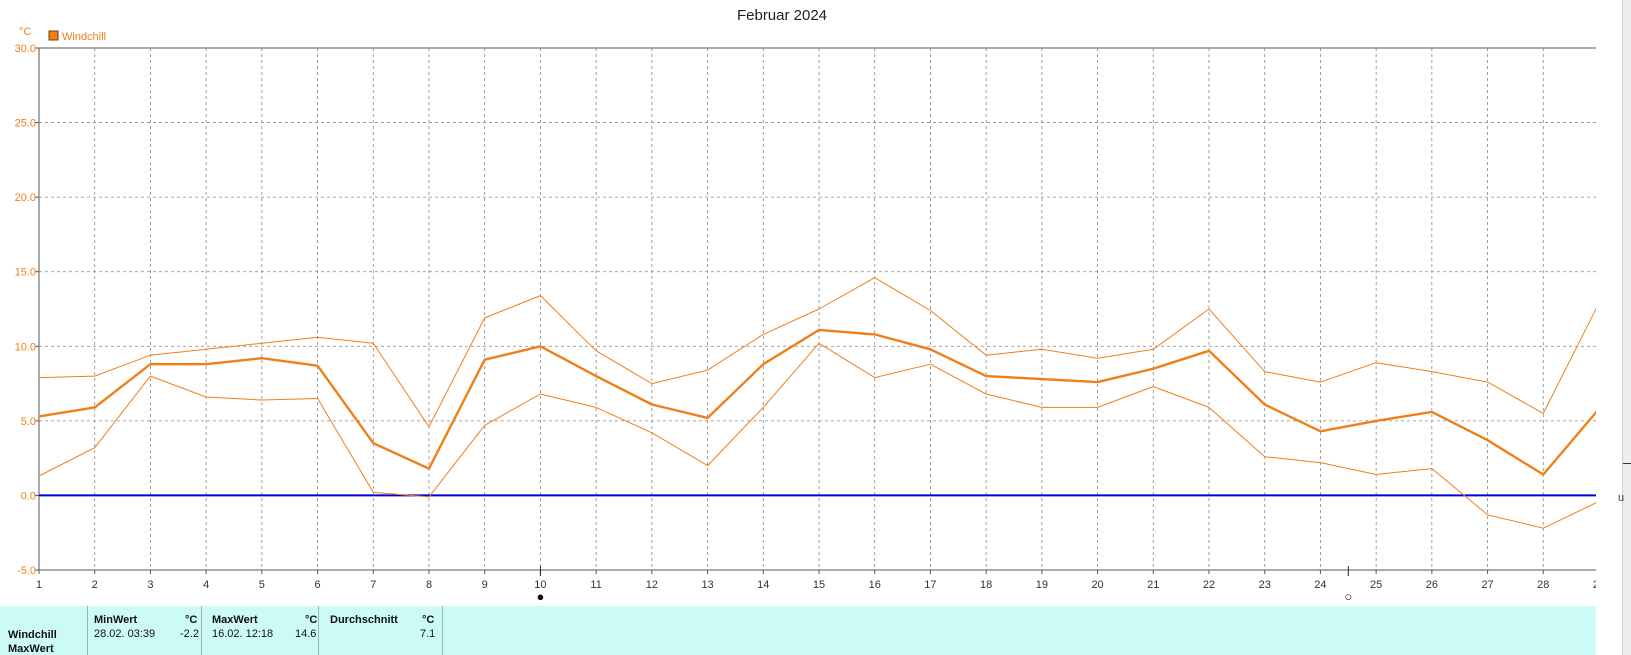  Describe the element at coordinates (84, 37) in the screenshot. I see `legend-label-windchill: Windchill` at that location.